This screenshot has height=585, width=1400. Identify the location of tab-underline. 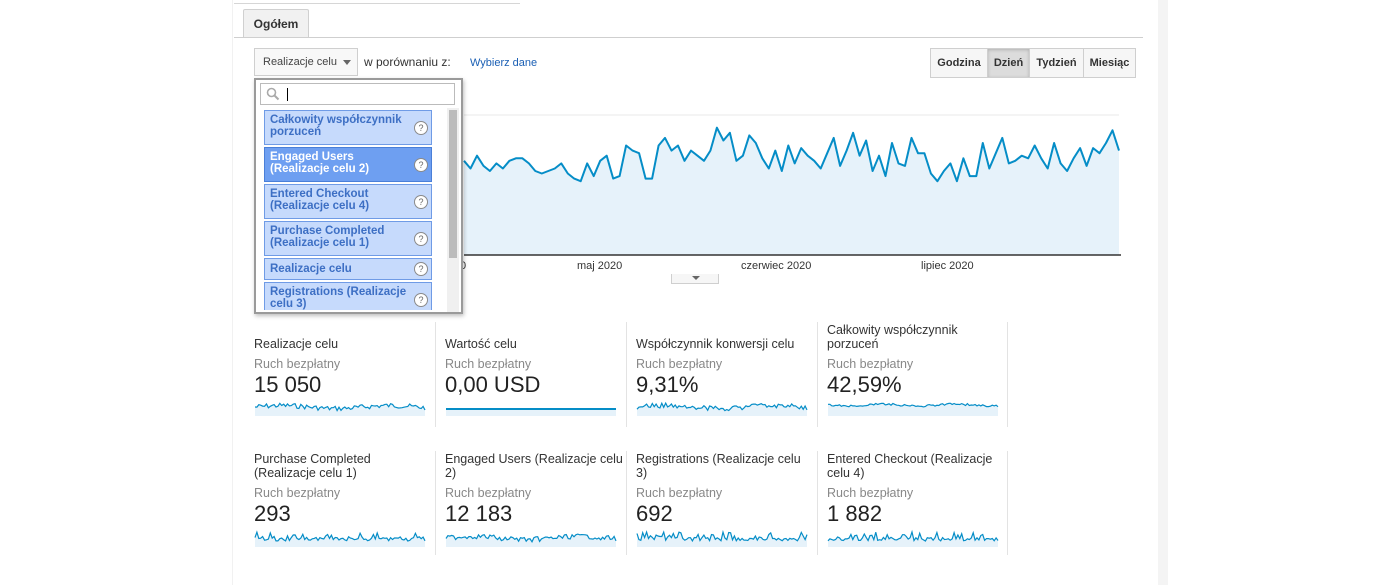
(688, 37).